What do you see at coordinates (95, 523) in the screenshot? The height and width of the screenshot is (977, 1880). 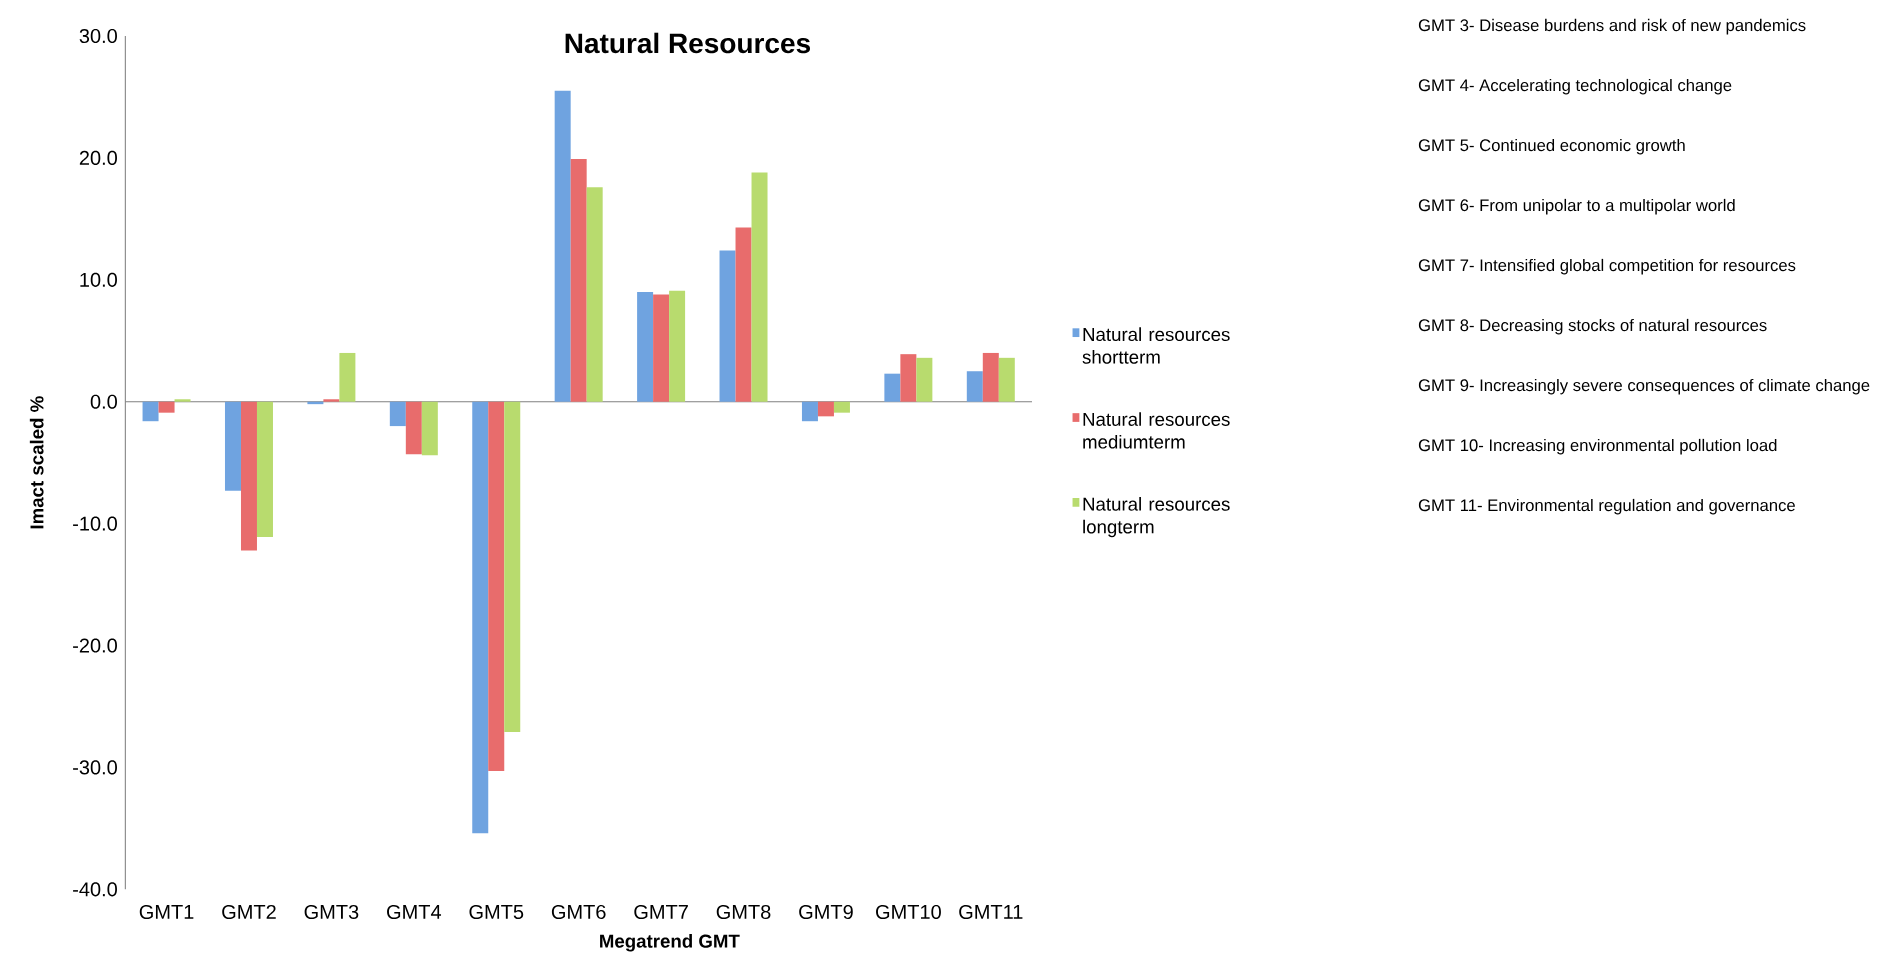 I see `y-tick-label: -10.0` at bounding box center [95, 523].